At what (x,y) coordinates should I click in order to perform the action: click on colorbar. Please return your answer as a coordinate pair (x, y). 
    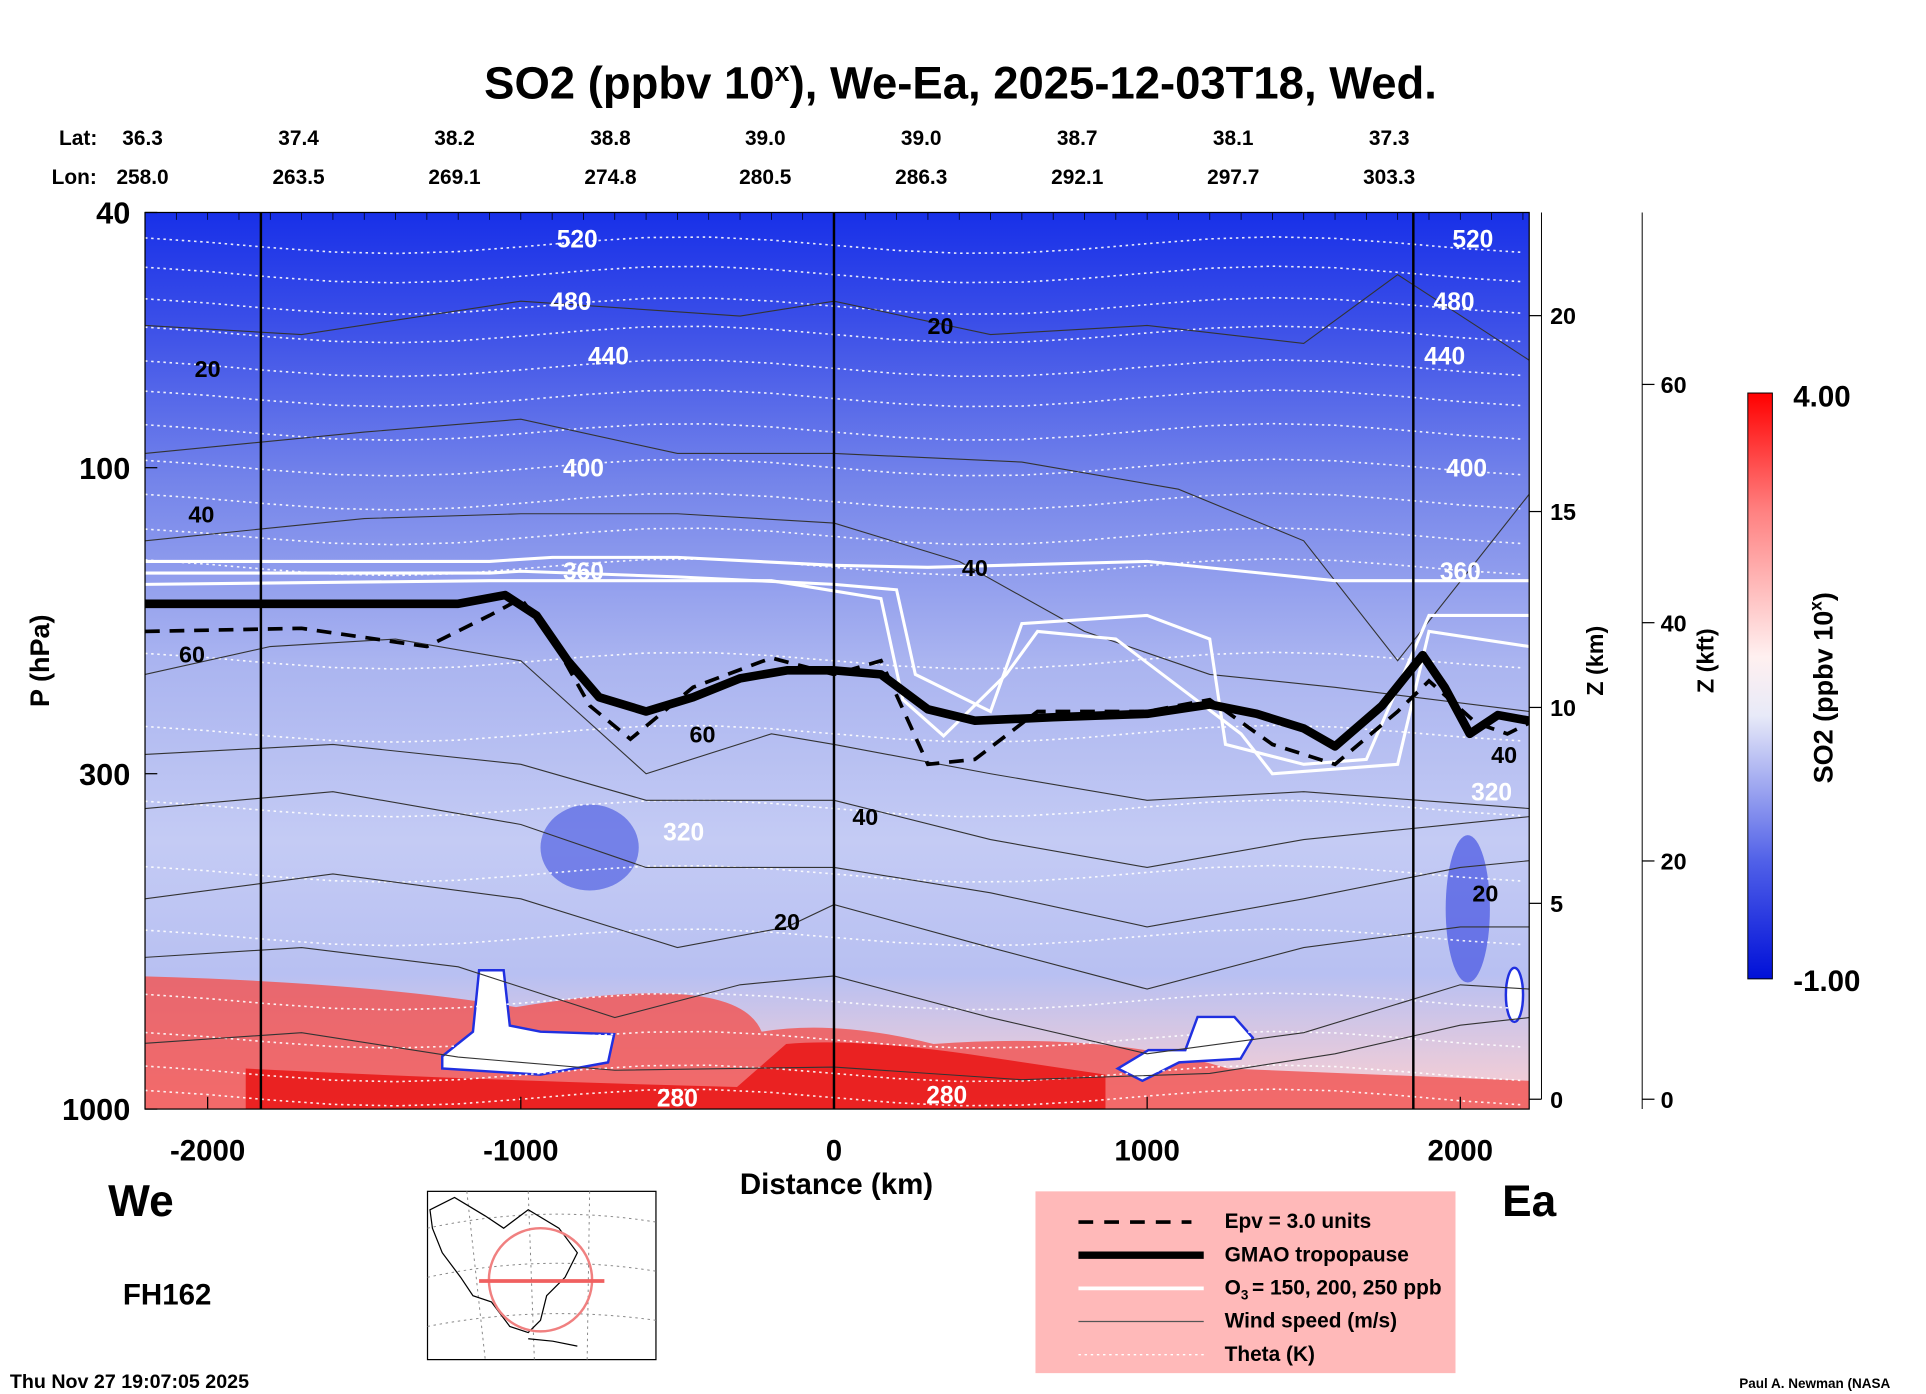
    Looking at the image, I should click on (1760, 686).